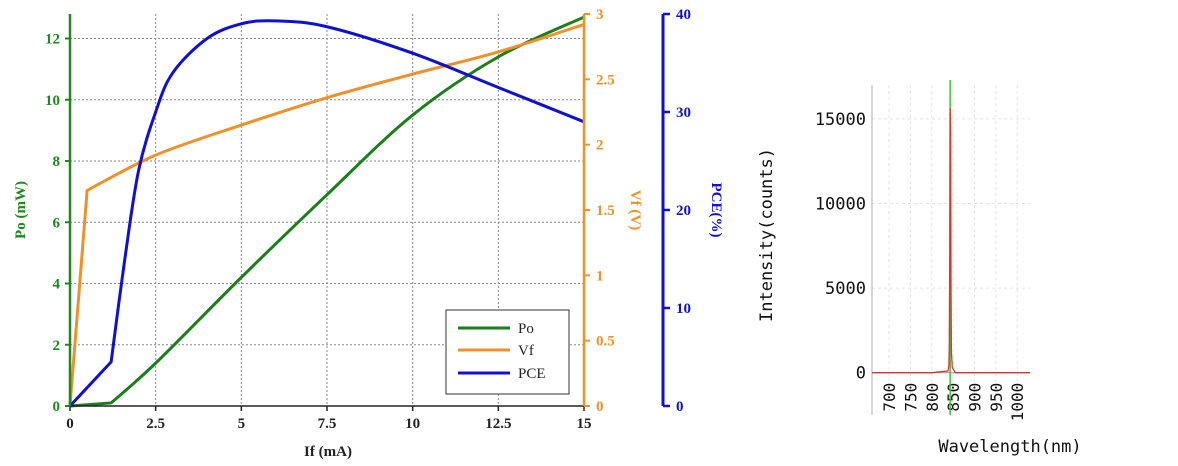  I want to click on vf-tick-label-6: 3, so click(600, 15).